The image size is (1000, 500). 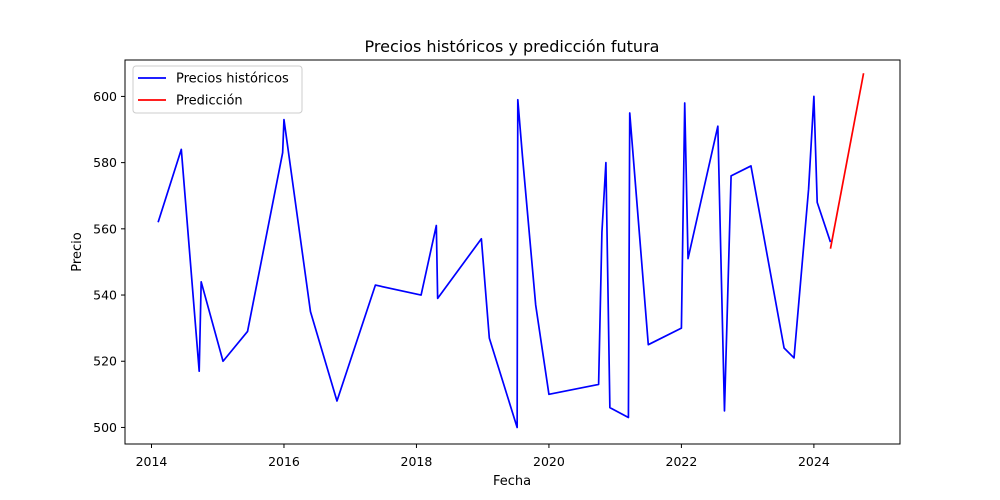 I want to click on y-tick-label: 580, so click(x=105, y=162).